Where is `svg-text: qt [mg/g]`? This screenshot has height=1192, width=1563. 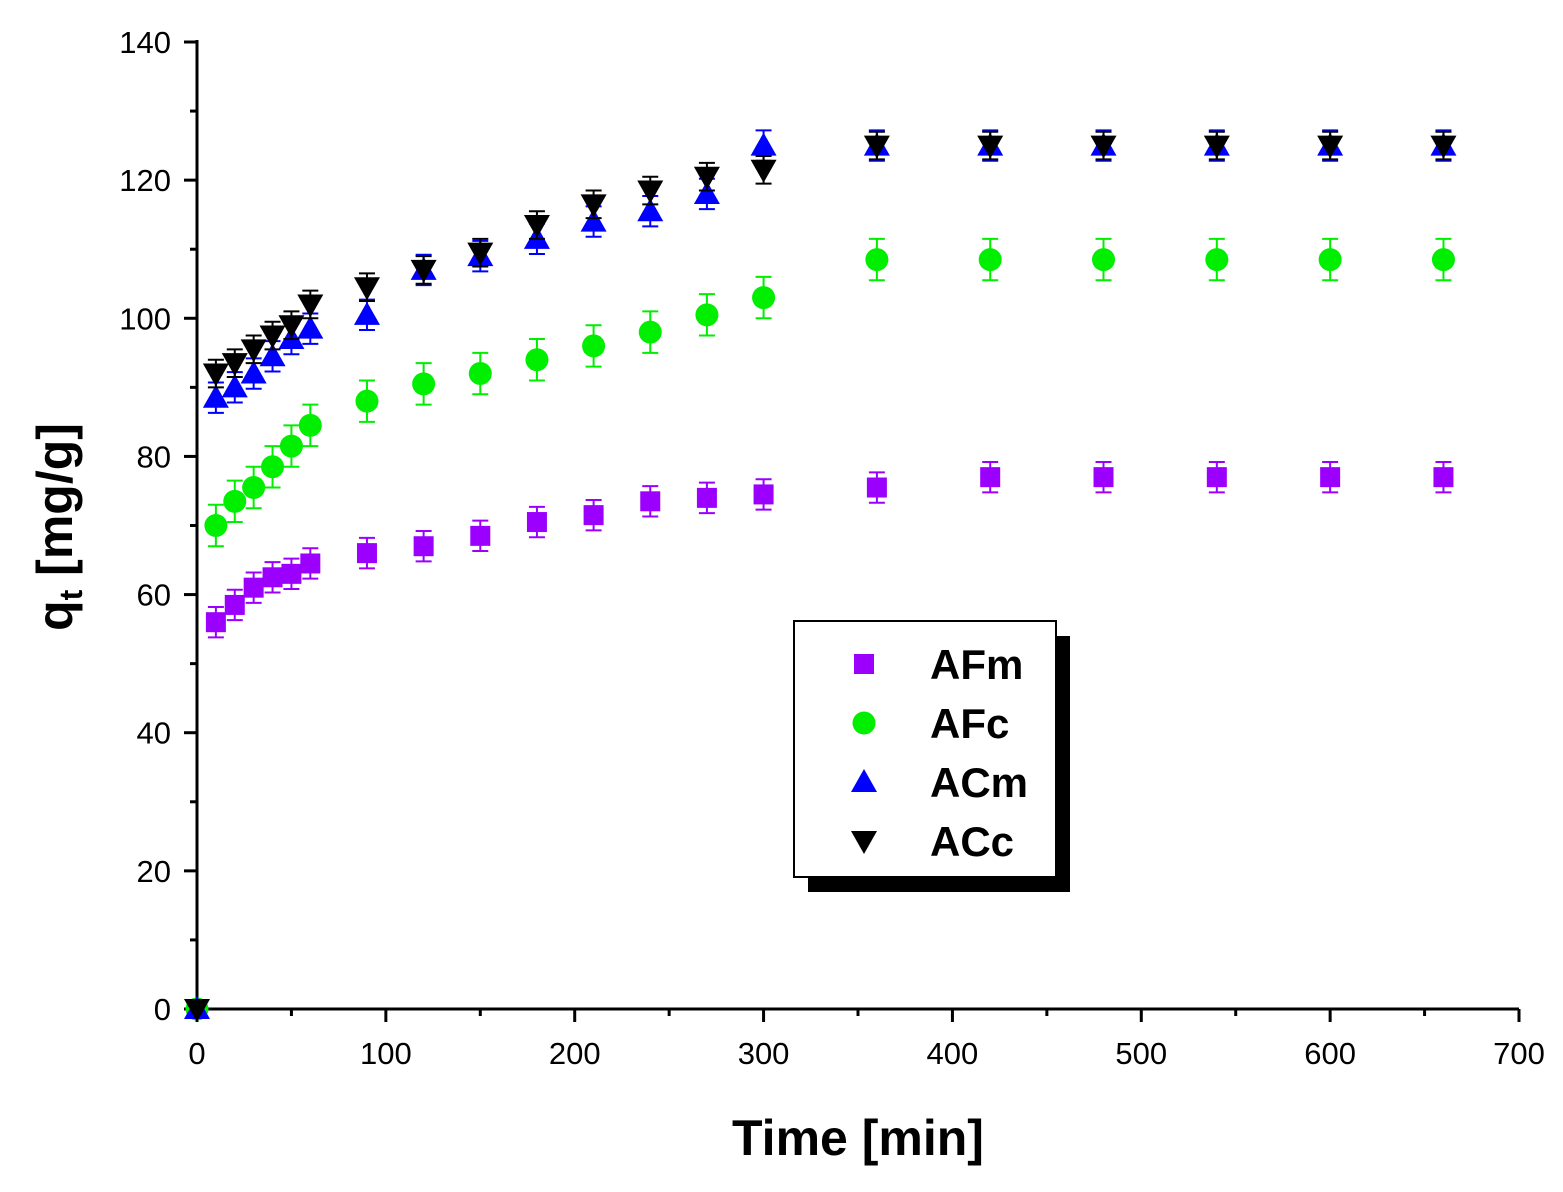 svg-text: qt [mg/g] is located at coordinates (58, 527).